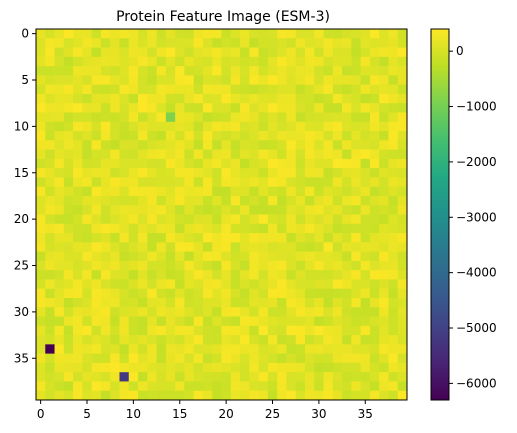 This screenshot has width=517, height=433. What do you see at coordinates (179, 414) in the screenshot?
I see `x-tick-label: 15` at bounding box center [179, 414].